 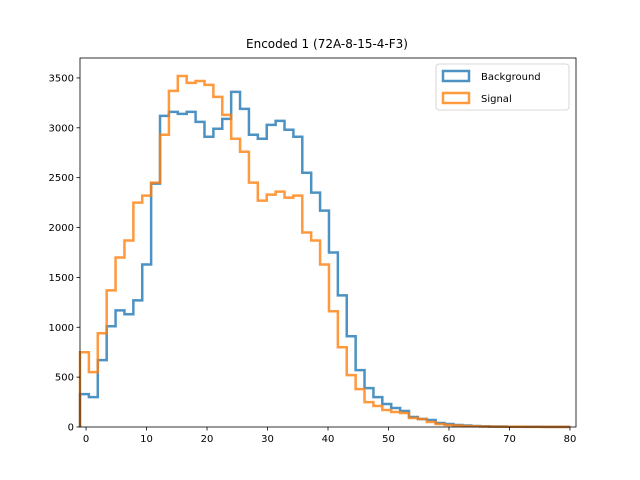 What do you see at coordinates (61, 328) in the screenshot?
I see `y-tick-label: 1000` at bounding box center [61, 328].